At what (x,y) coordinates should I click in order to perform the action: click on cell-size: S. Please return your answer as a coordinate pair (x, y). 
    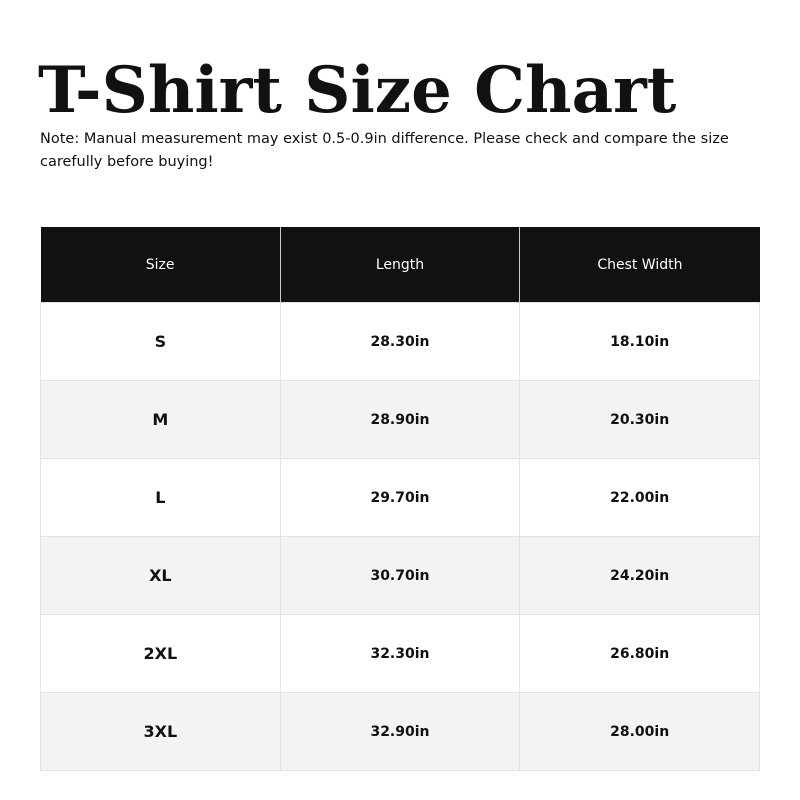
    Looking at the image, I should click on (160, 341).